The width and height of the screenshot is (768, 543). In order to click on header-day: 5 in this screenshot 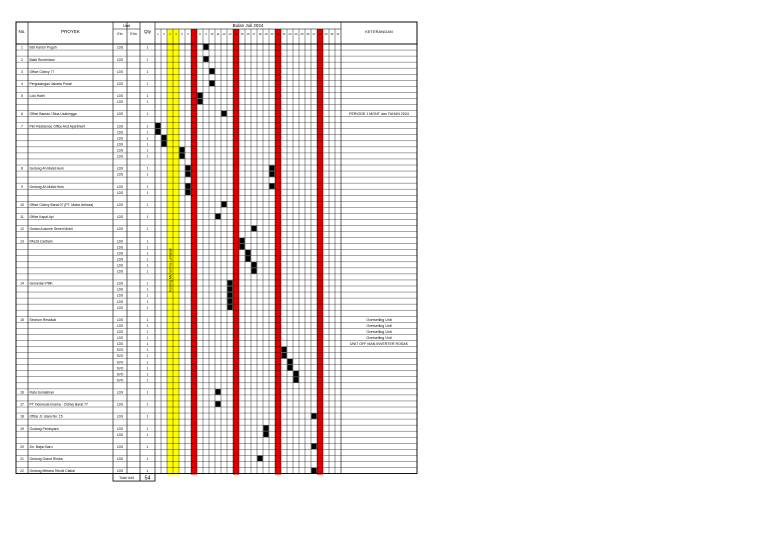, I will do `click(182, 34)`.